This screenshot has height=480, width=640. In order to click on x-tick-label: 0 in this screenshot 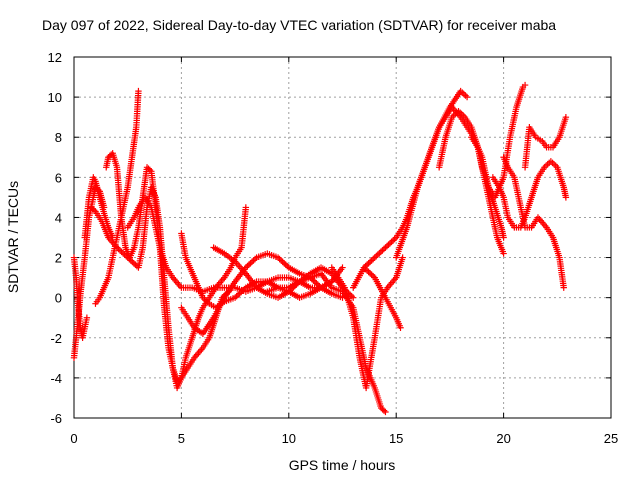, I will do `click(73, 438)`.